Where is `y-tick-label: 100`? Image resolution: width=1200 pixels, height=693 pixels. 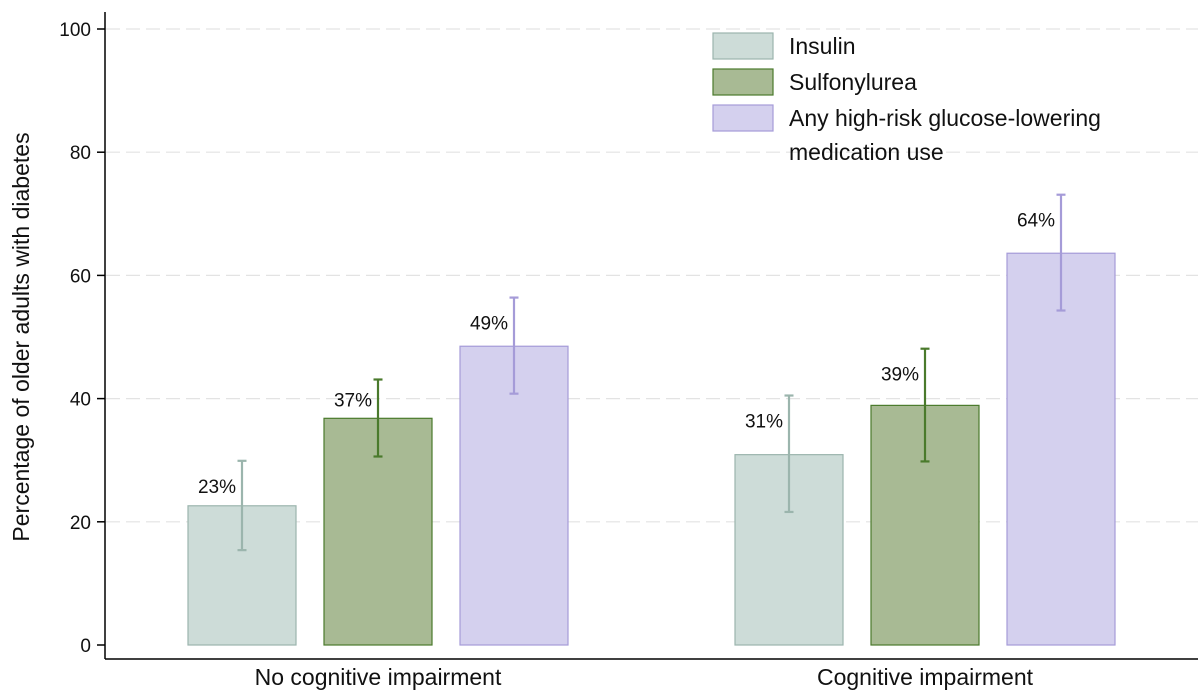 y-tick-label: 100 is located at coordinates (75, 30).